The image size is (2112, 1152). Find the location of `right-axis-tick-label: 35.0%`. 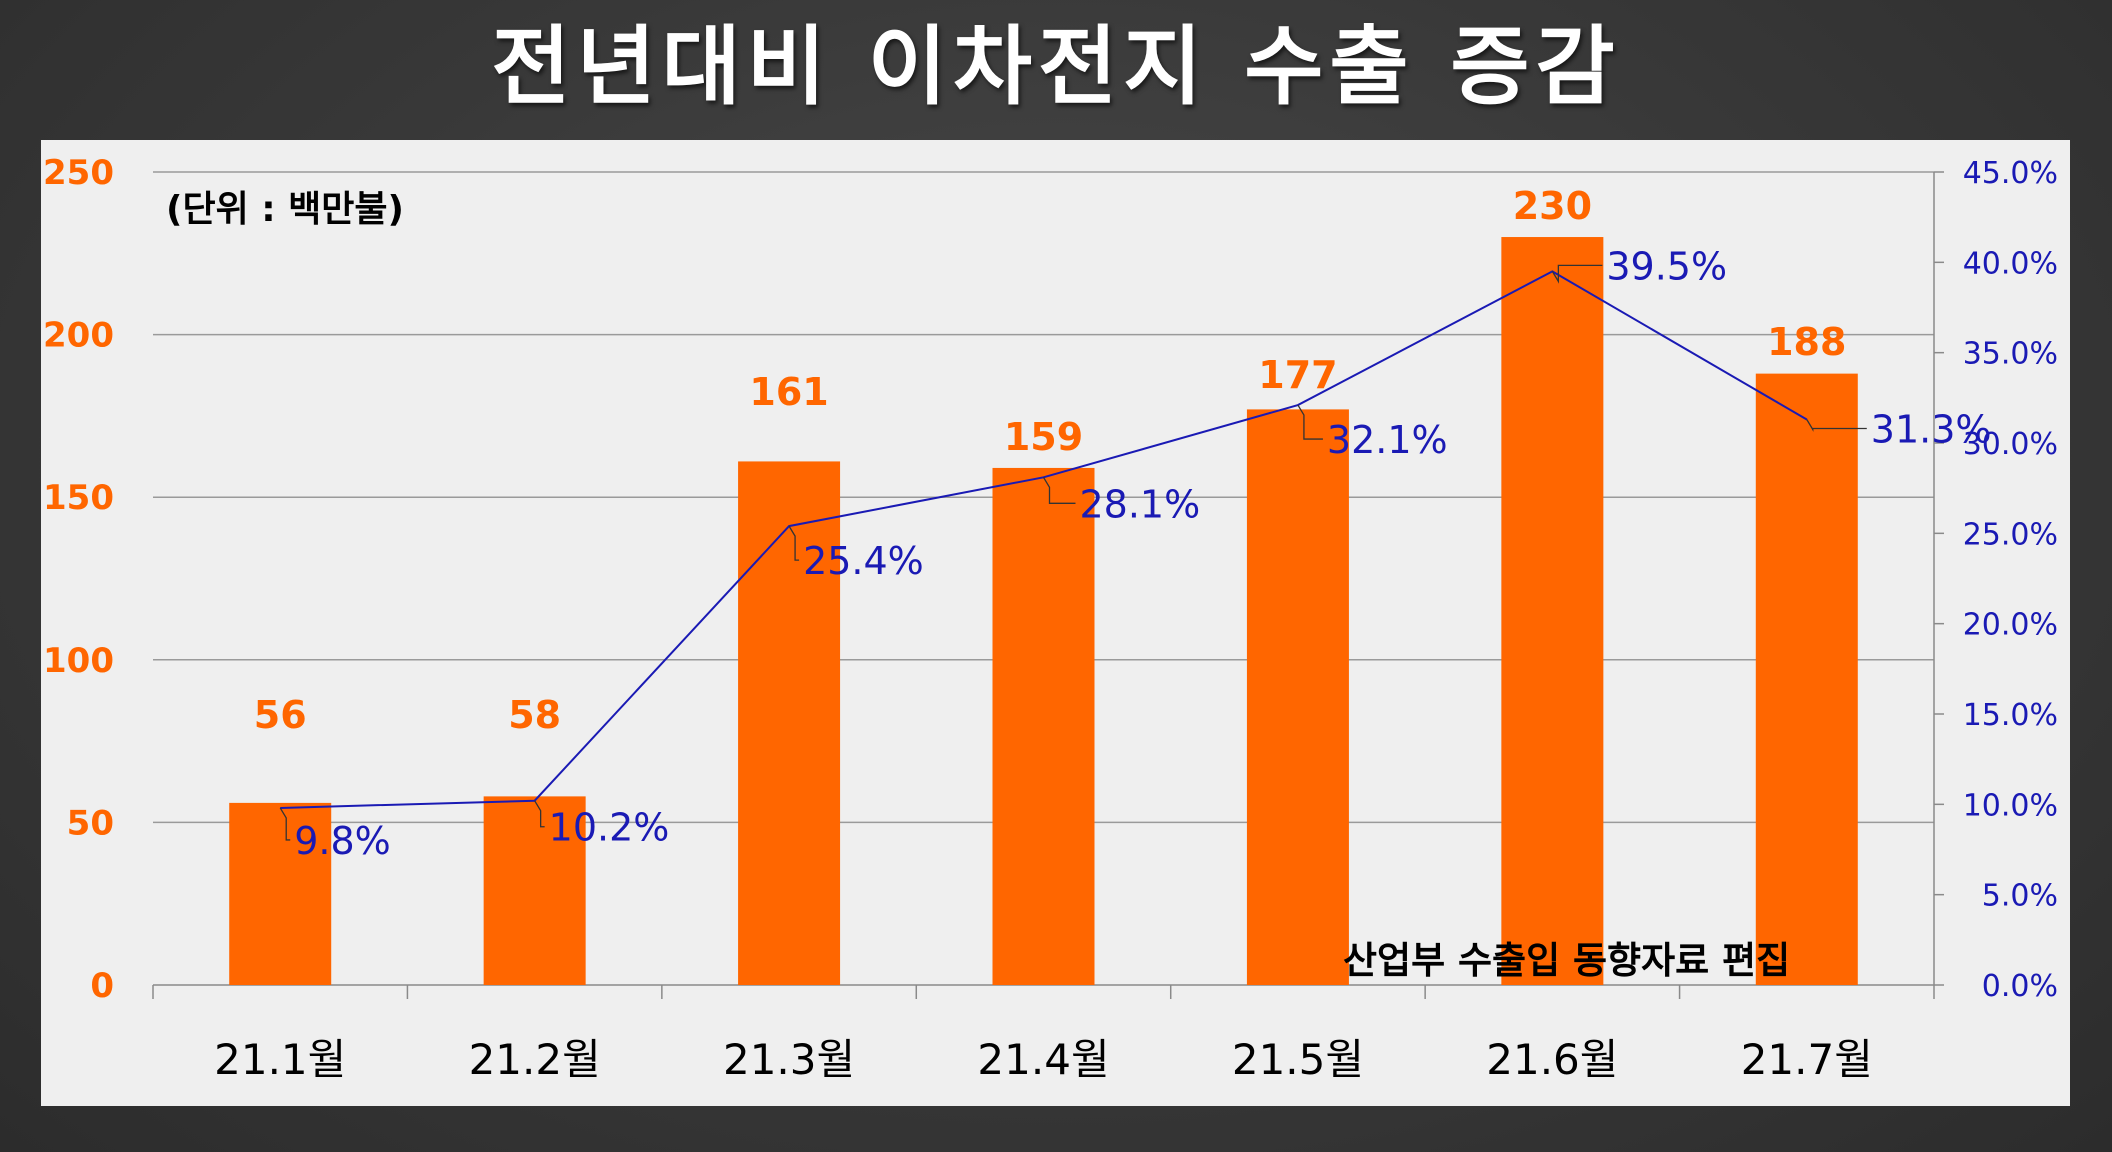

right-axis-tick-label: 35.0% is located at coordinates (2010, 354).